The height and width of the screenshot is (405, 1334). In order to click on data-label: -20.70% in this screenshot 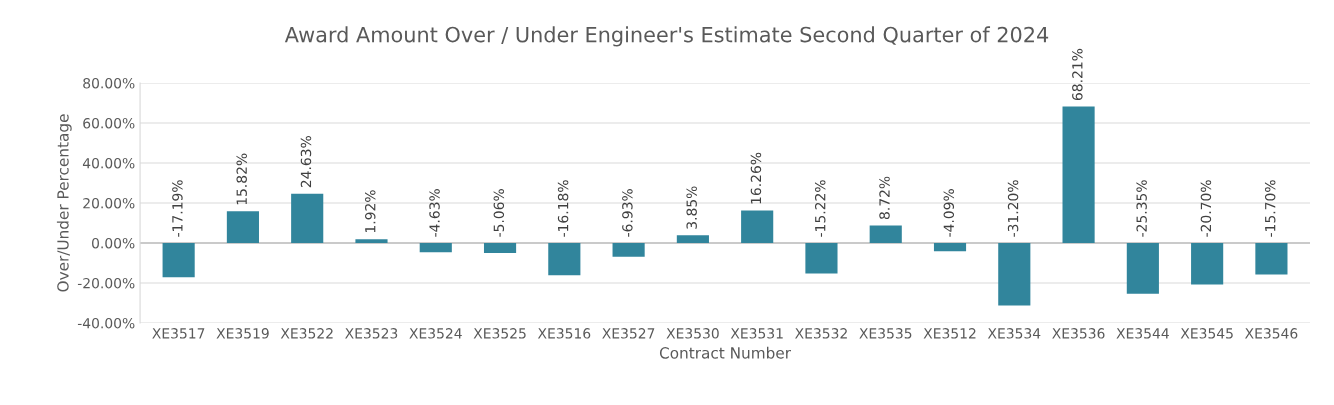, I will do `click(1206, 208)`.